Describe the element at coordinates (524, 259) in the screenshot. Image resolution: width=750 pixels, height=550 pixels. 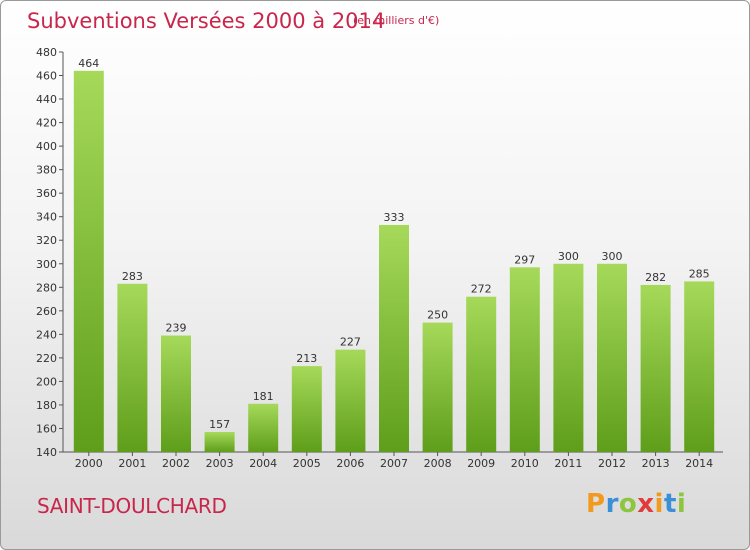
I see `data-label: 297` at that location.